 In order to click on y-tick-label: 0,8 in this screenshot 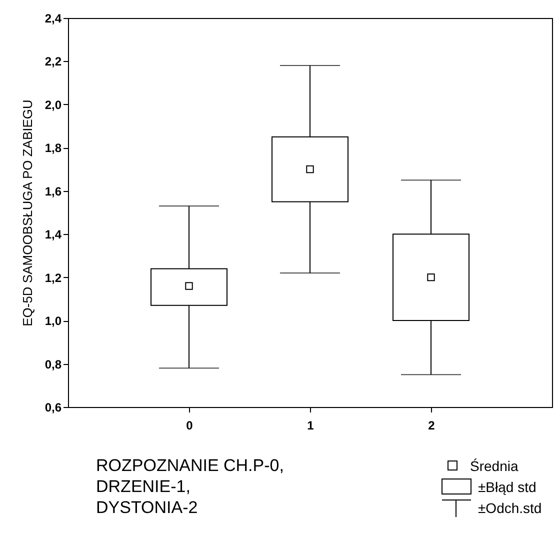, I will do `click(53, 364)`.